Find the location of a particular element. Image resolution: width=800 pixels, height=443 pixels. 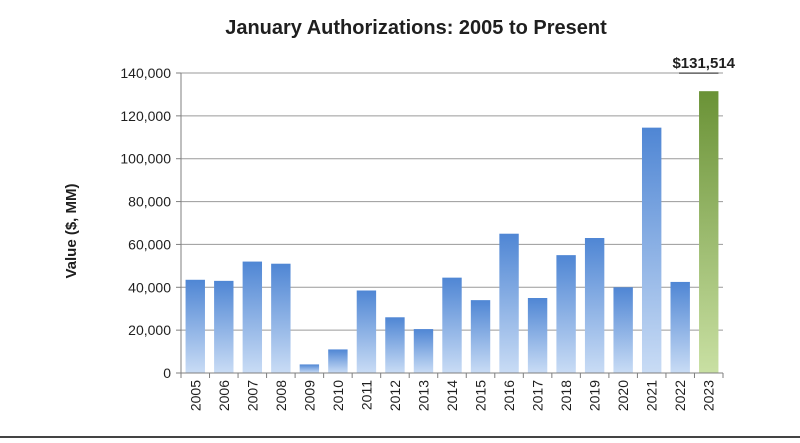

bar-2005 is located at coordinates (195, 326).